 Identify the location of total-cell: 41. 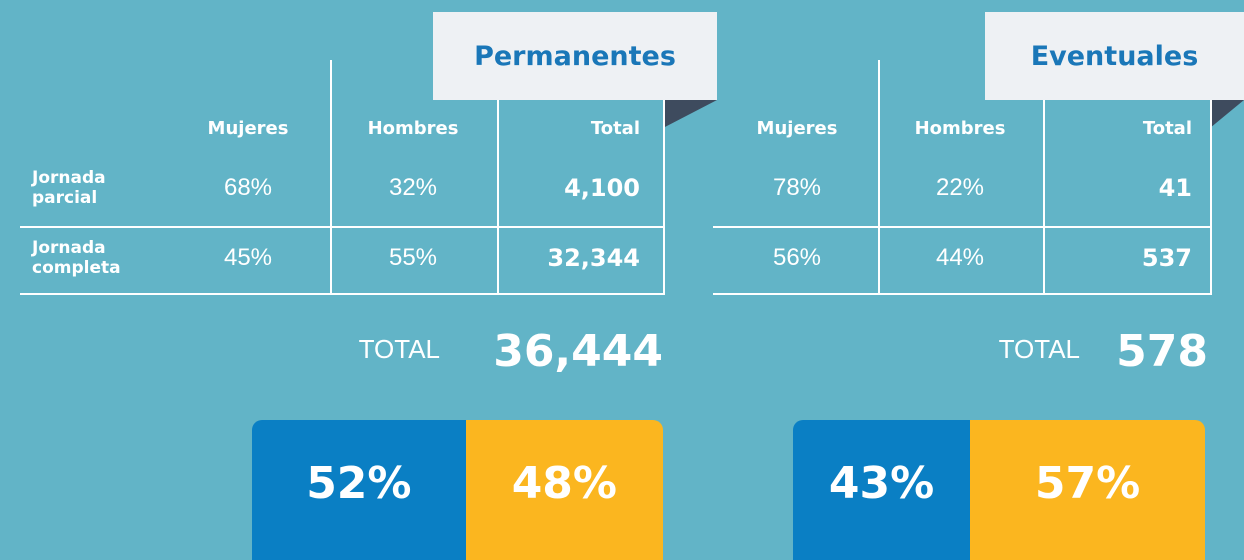
(1175, 188).